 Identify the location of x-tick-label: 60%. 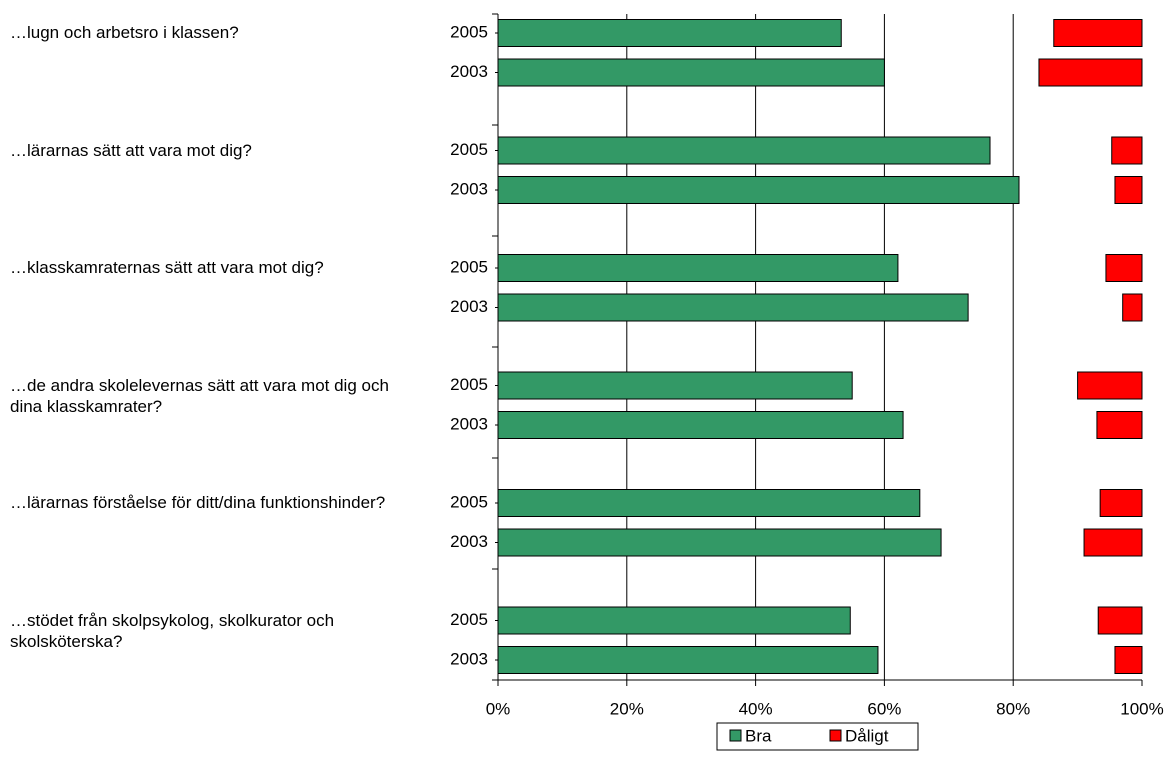
(884, 708).